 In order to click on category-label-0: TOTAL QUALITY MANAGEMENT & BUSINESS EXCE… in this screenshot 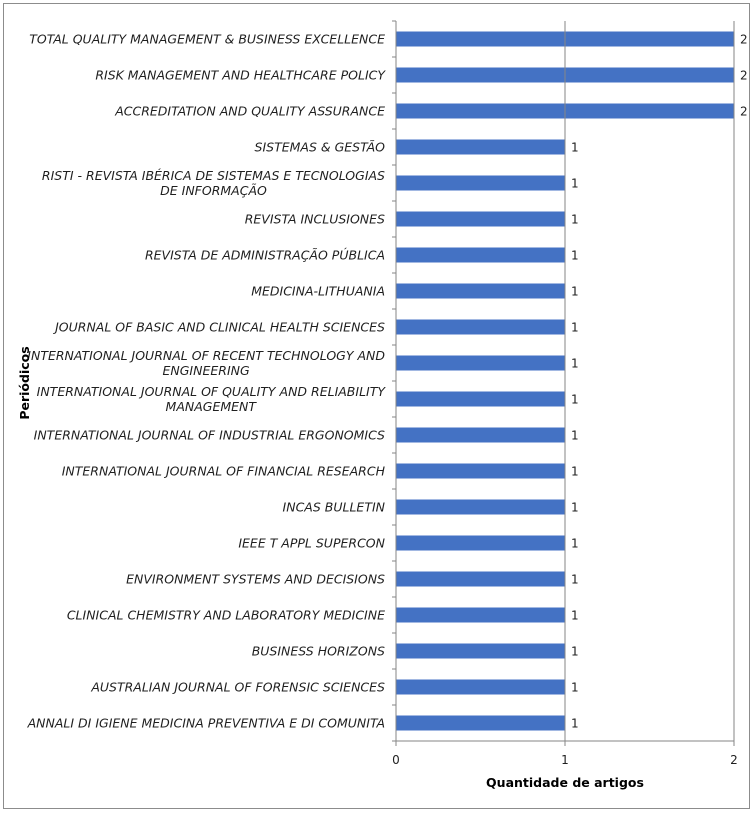, I will do `click(207, 39)`.